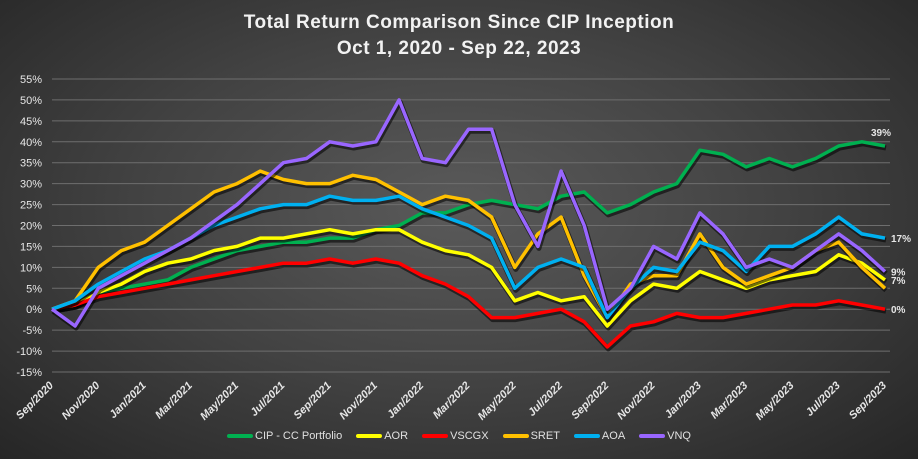 The image size is (918, 459). I want to click on x-tick-label: Jan/2021, so click(127, 400).